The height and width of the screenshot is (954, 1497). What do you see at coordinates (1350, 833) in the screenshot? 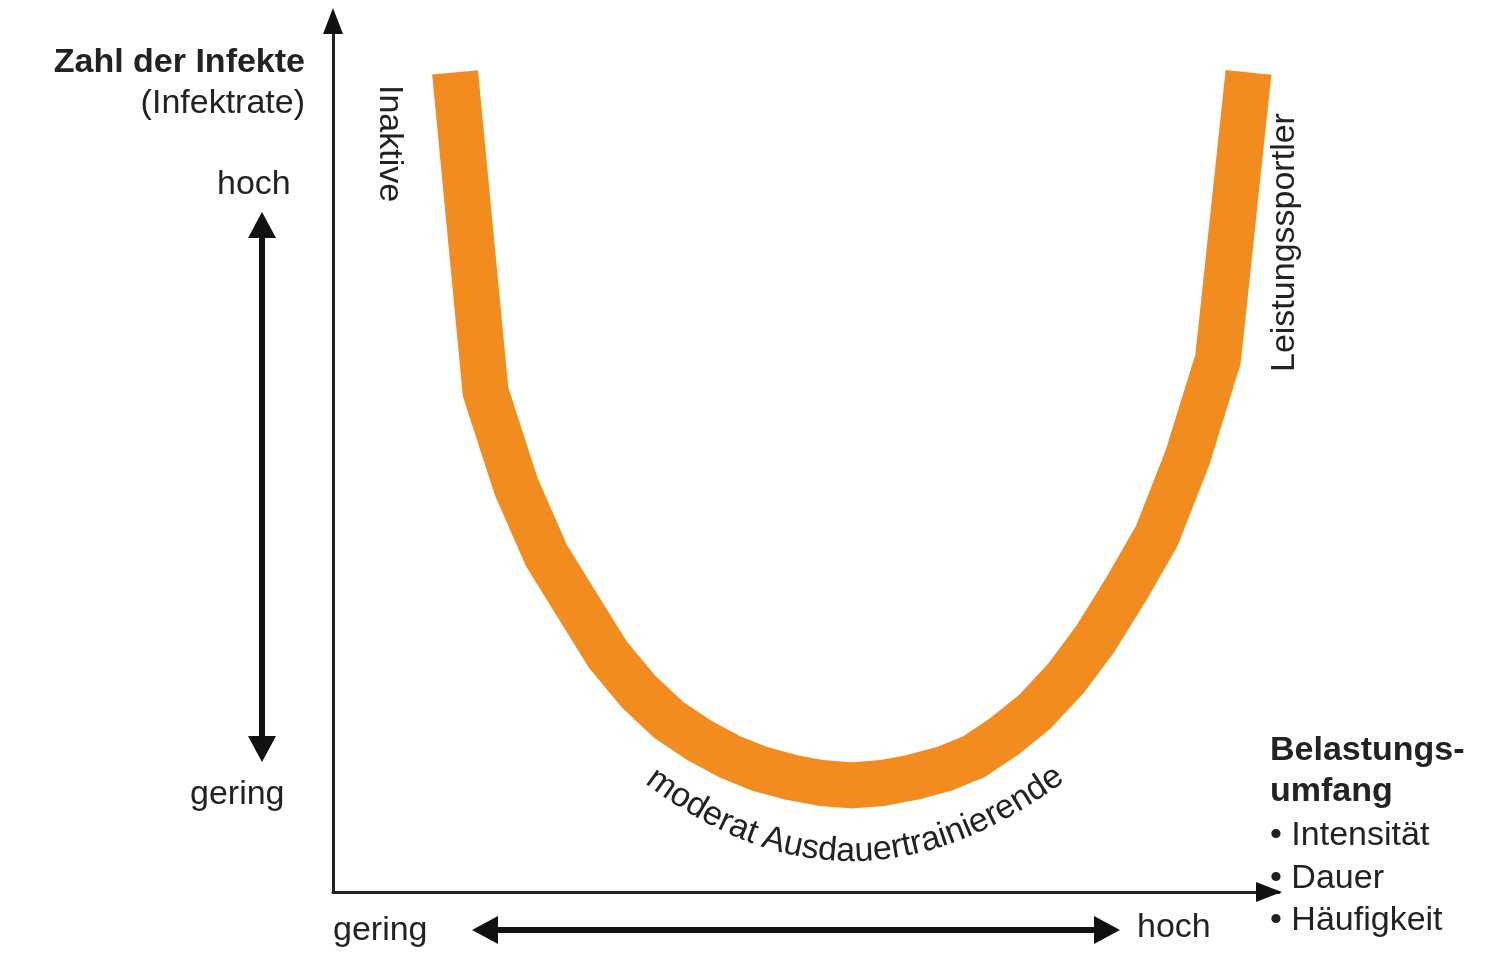
I see `annotation: • Intensität` at bounding box center [1350, 833].